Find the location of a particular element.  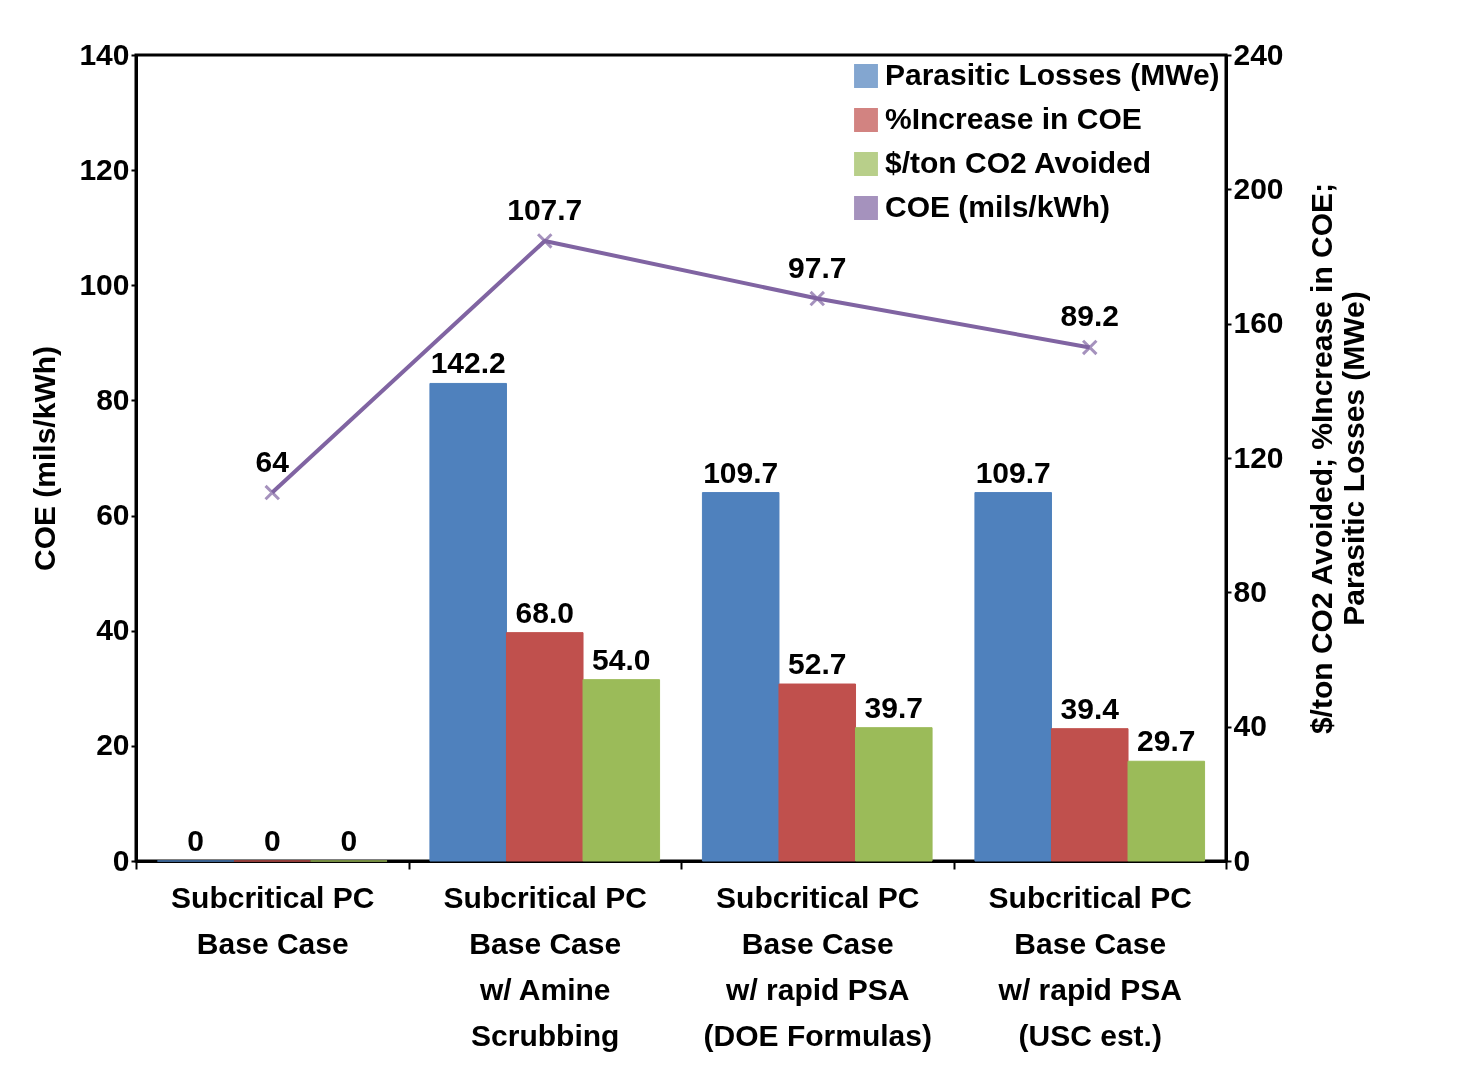

legend-label: COE (mils/kWh) is located at coordinates (998, 206).